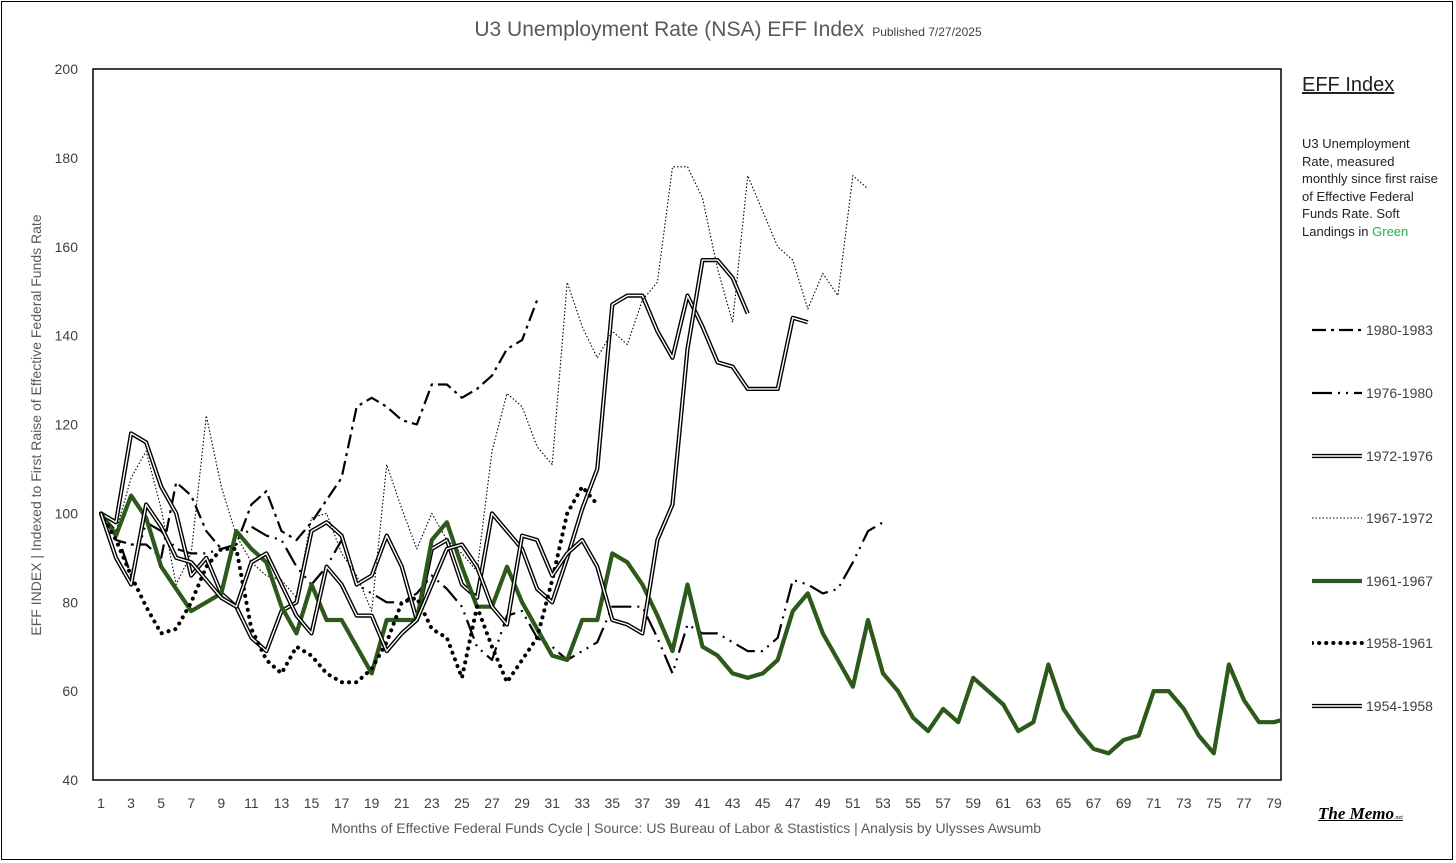 The height and width of the screenshot is (863, 1456). Describe the element at coordinates (1064, 803) in the screenshot. I see `x-tick-label: 65` at that location.